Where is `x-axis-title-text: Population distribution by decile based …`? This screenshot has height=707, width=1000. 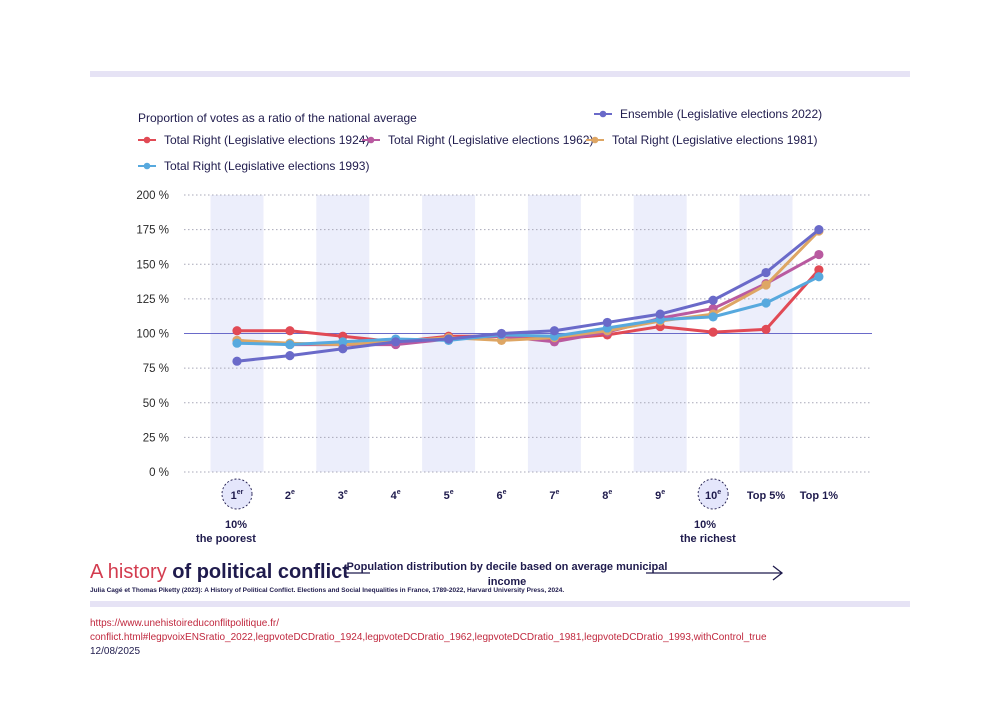
x-axis-title-text: Population distribution by decile based … is located at coordinates (507, 574).